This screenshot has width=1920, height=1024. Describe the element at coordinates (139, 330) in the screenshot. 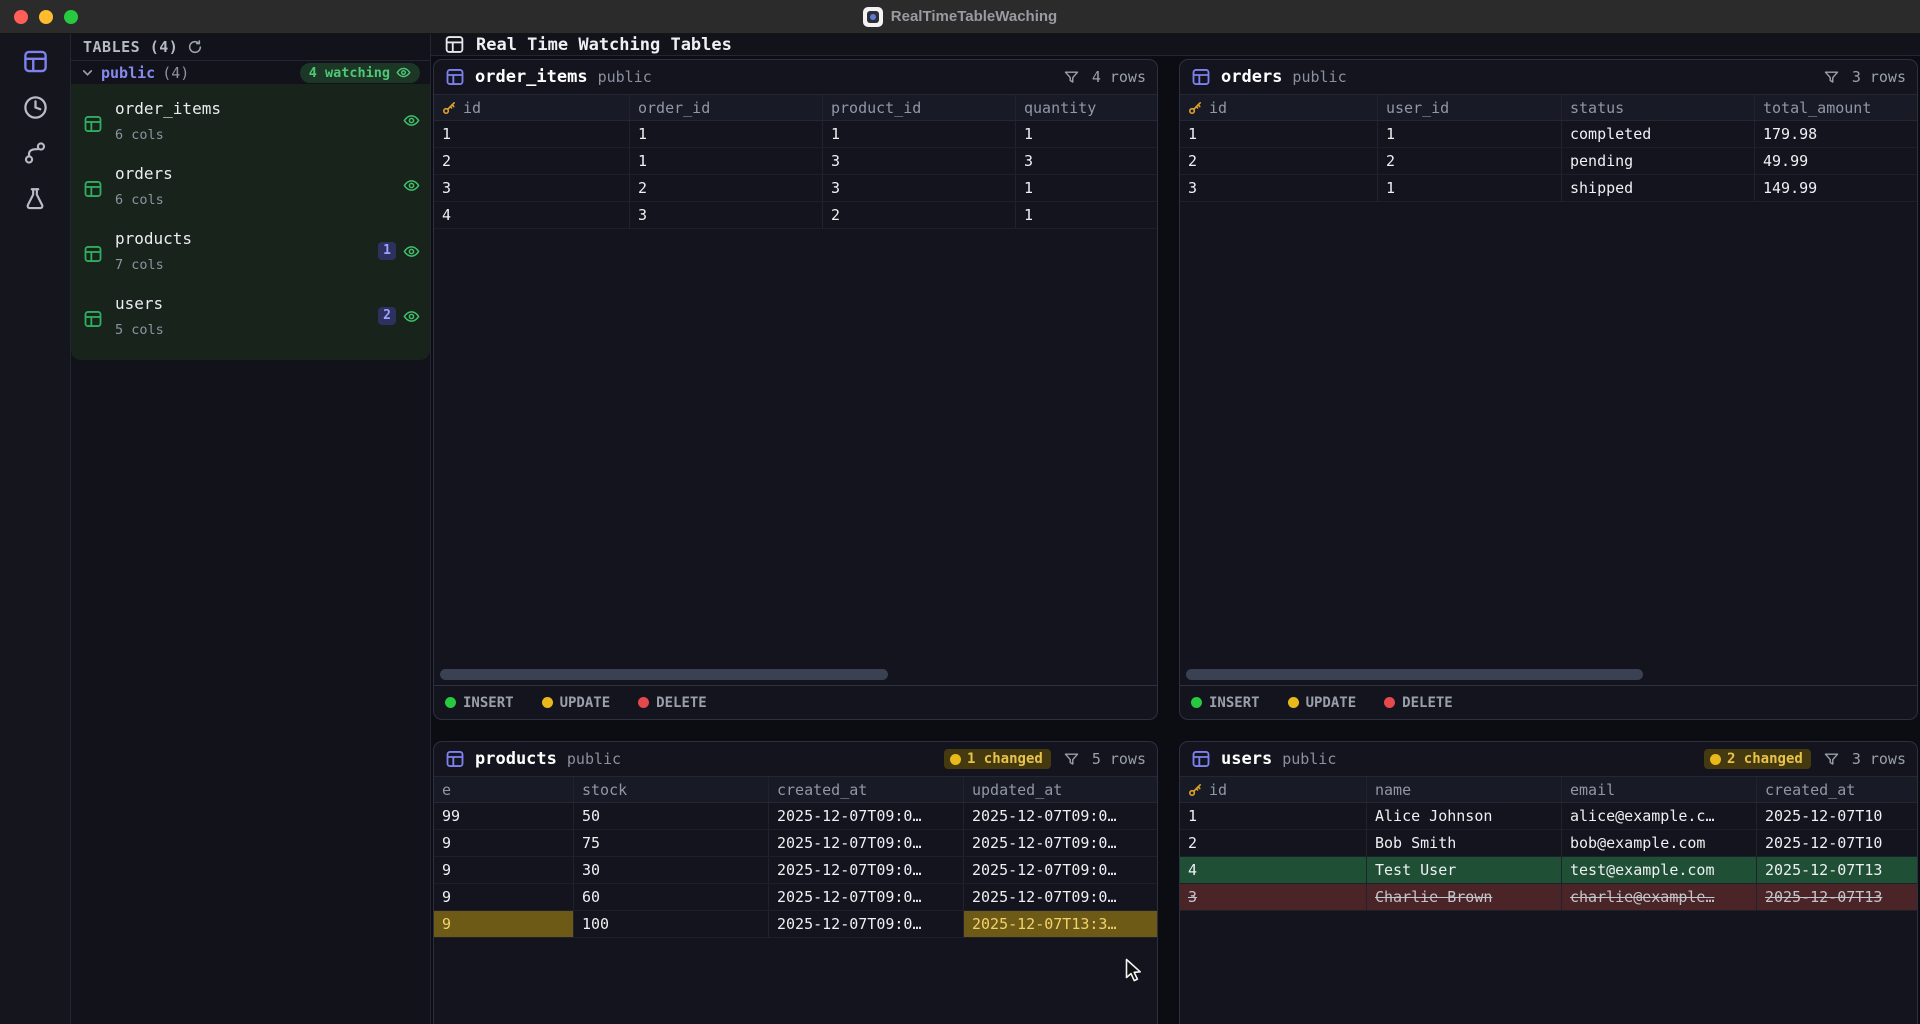

I see `sidebar-table-cols: 5 cols` at that location.